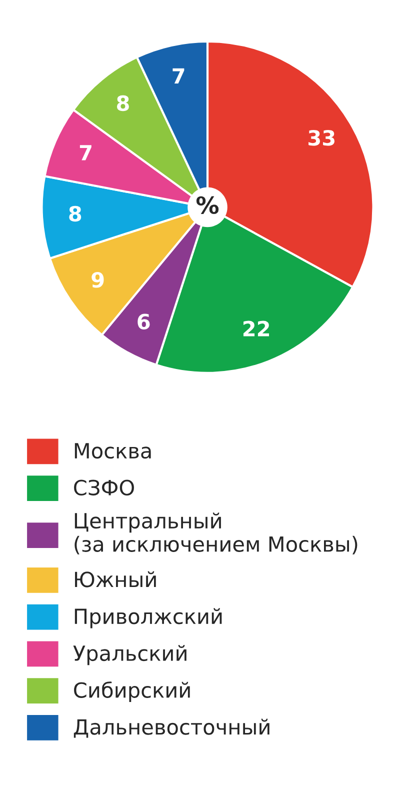 This screenshot has height=800, width=415. I want to click on legend-label: Москва, so click(112, 451).